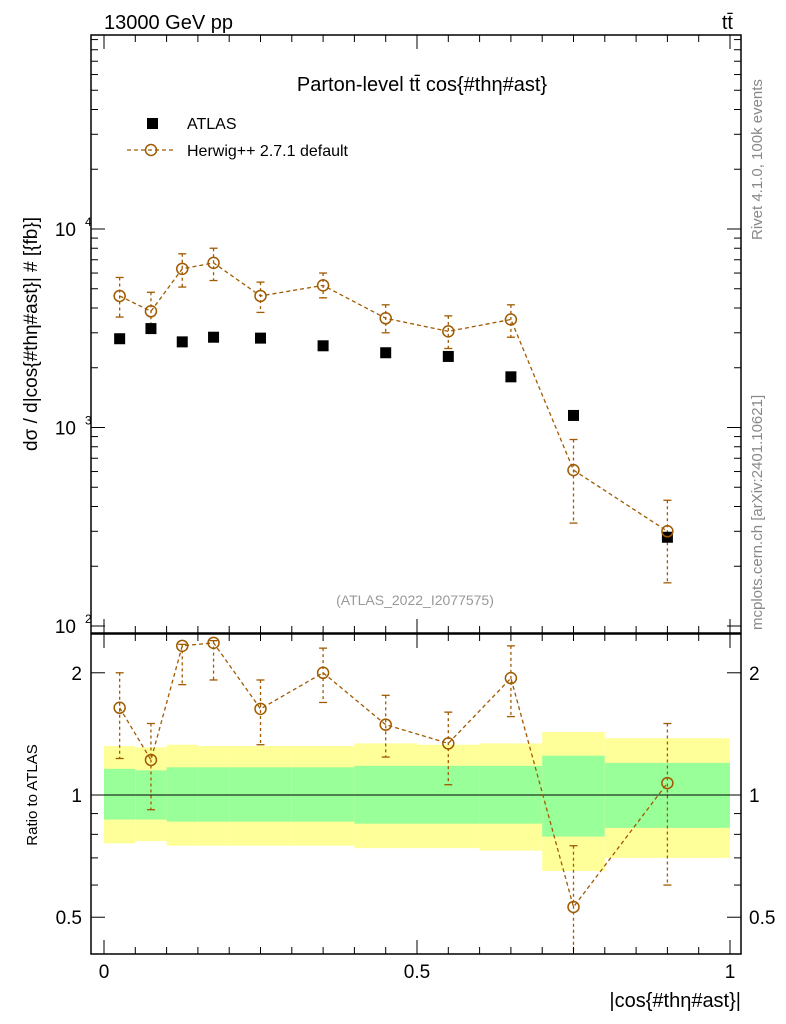 Image resolution: width=786 pixels, height=1024 pixels. What do you see at coordinates (88, 222) in the screenshot?
I see `y-tick-label-exponent: 4` at bounding box center [88, 222].